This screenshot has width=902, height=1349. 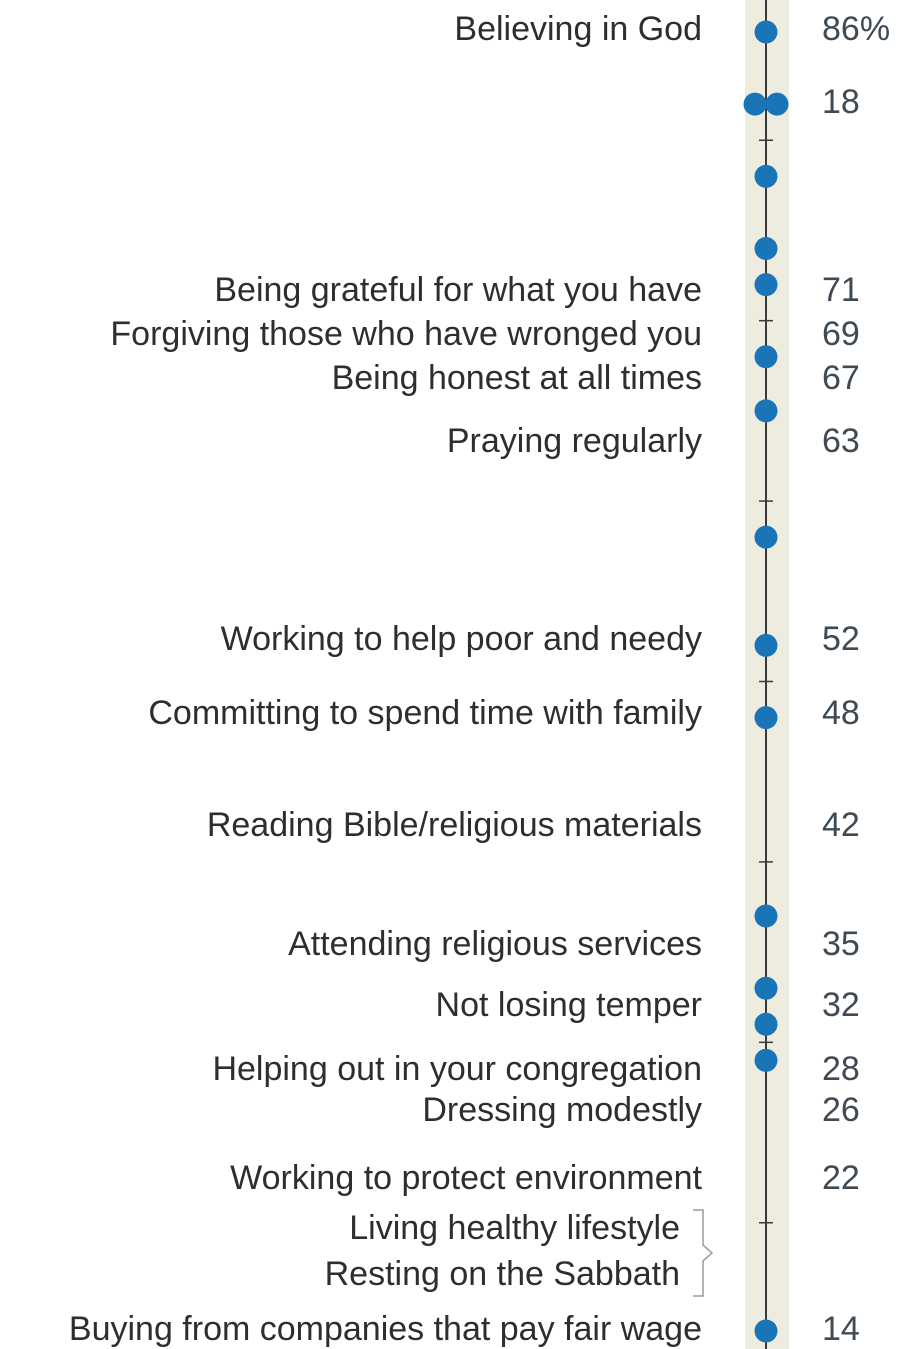 I want to click on category-label: Attending religious services, so click(x=495, y=944).